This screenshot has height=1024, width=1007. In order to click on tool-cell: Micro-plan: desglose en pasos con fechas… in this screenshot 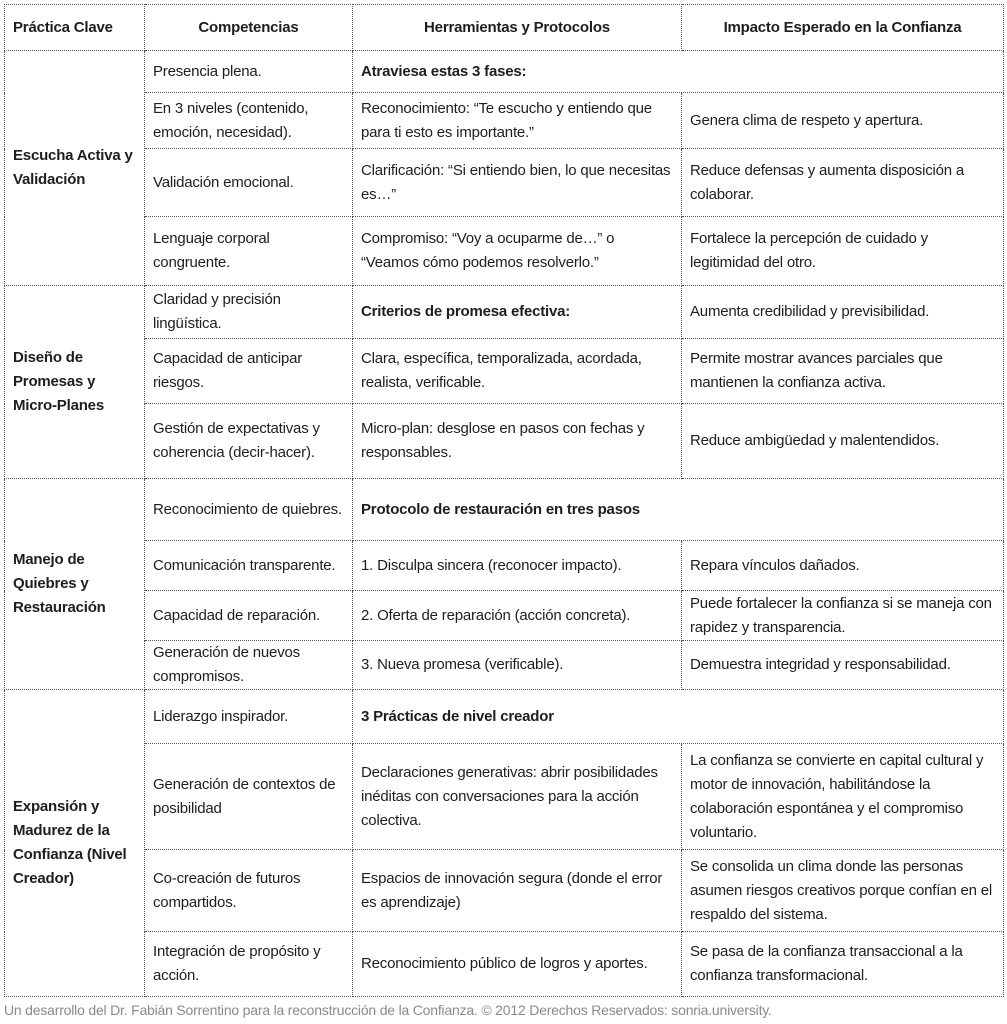, I will do `click(517, 441)`.